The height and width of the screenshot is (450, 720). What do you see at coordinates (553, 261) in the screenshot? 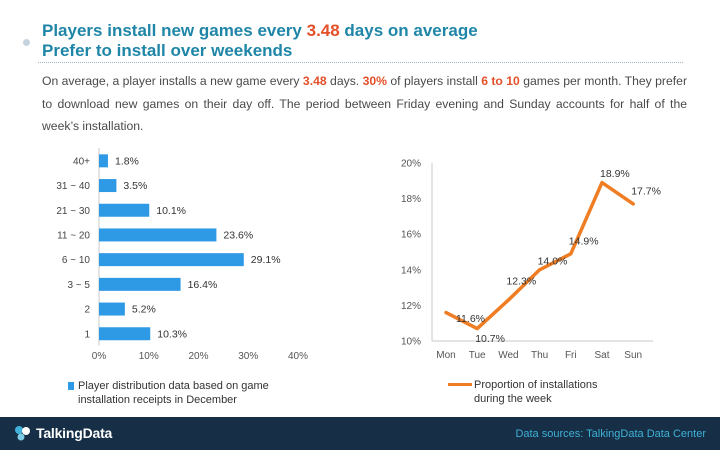
I see `line-value-label: 14.0%` at bounding box center [553, 261].